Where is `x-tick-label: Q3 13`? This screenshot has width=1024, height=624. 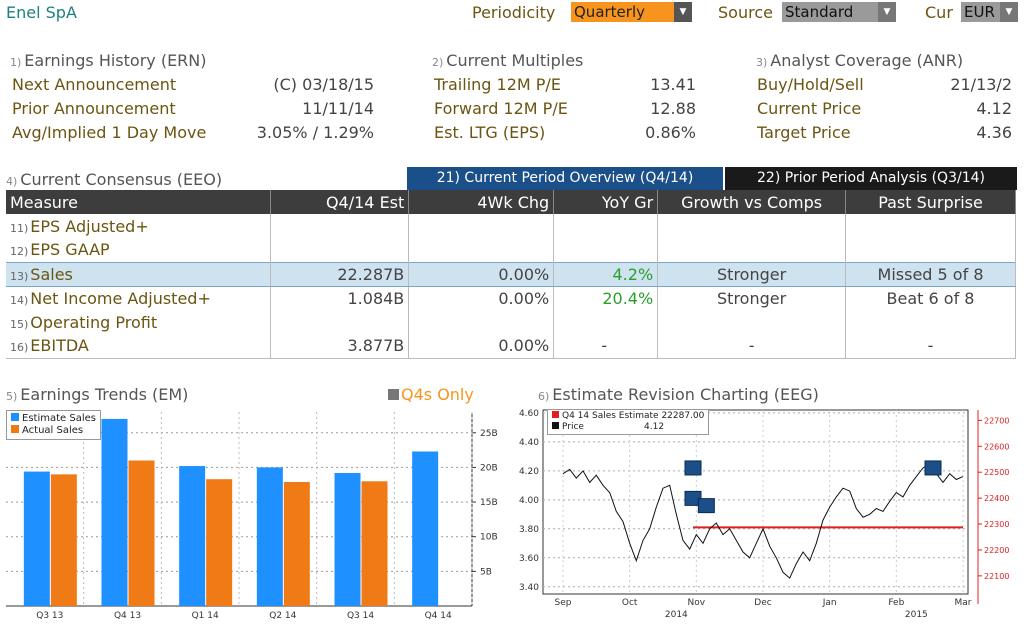
x-tick-label: Q3 13 is located at coordinates (49, 616).